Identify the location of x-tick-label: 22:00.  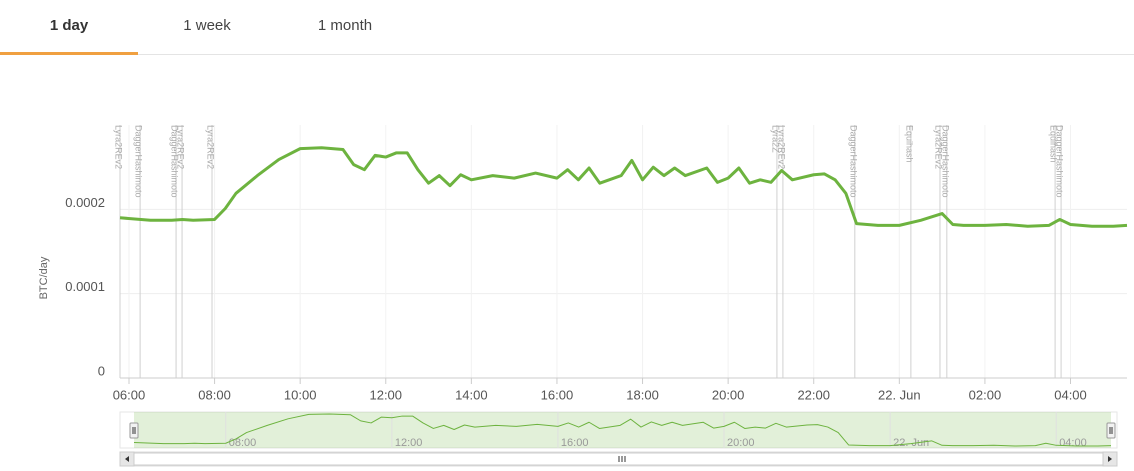
(813, 394).